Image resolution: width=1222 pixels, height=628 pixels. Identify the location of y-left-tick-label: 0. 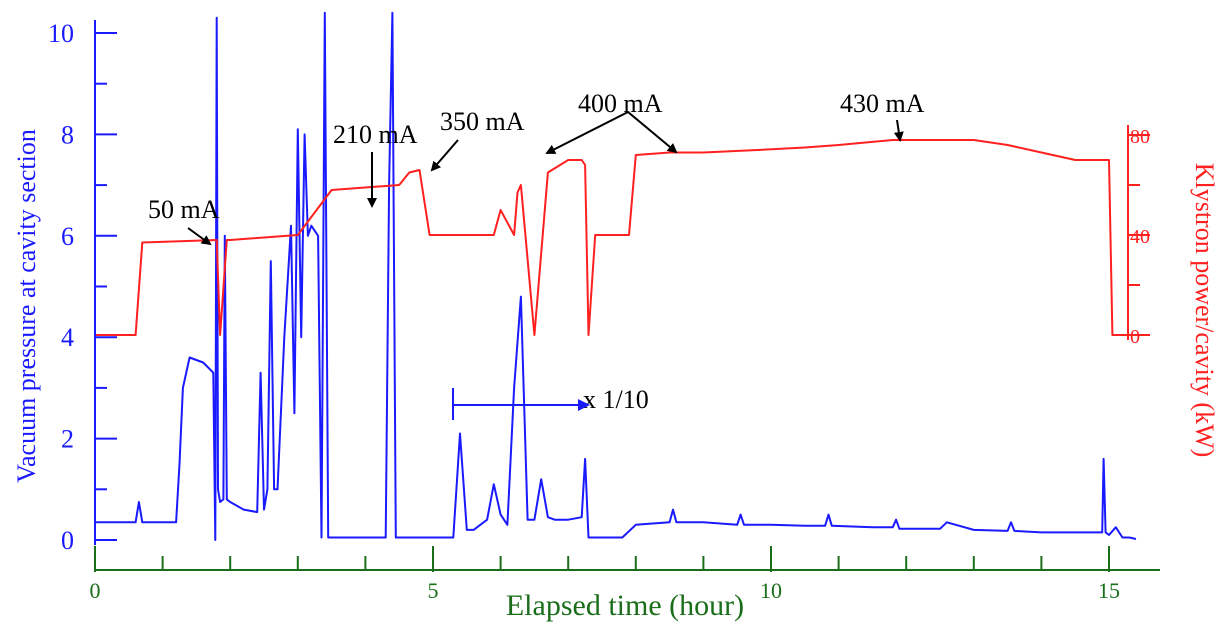
(67, 540).